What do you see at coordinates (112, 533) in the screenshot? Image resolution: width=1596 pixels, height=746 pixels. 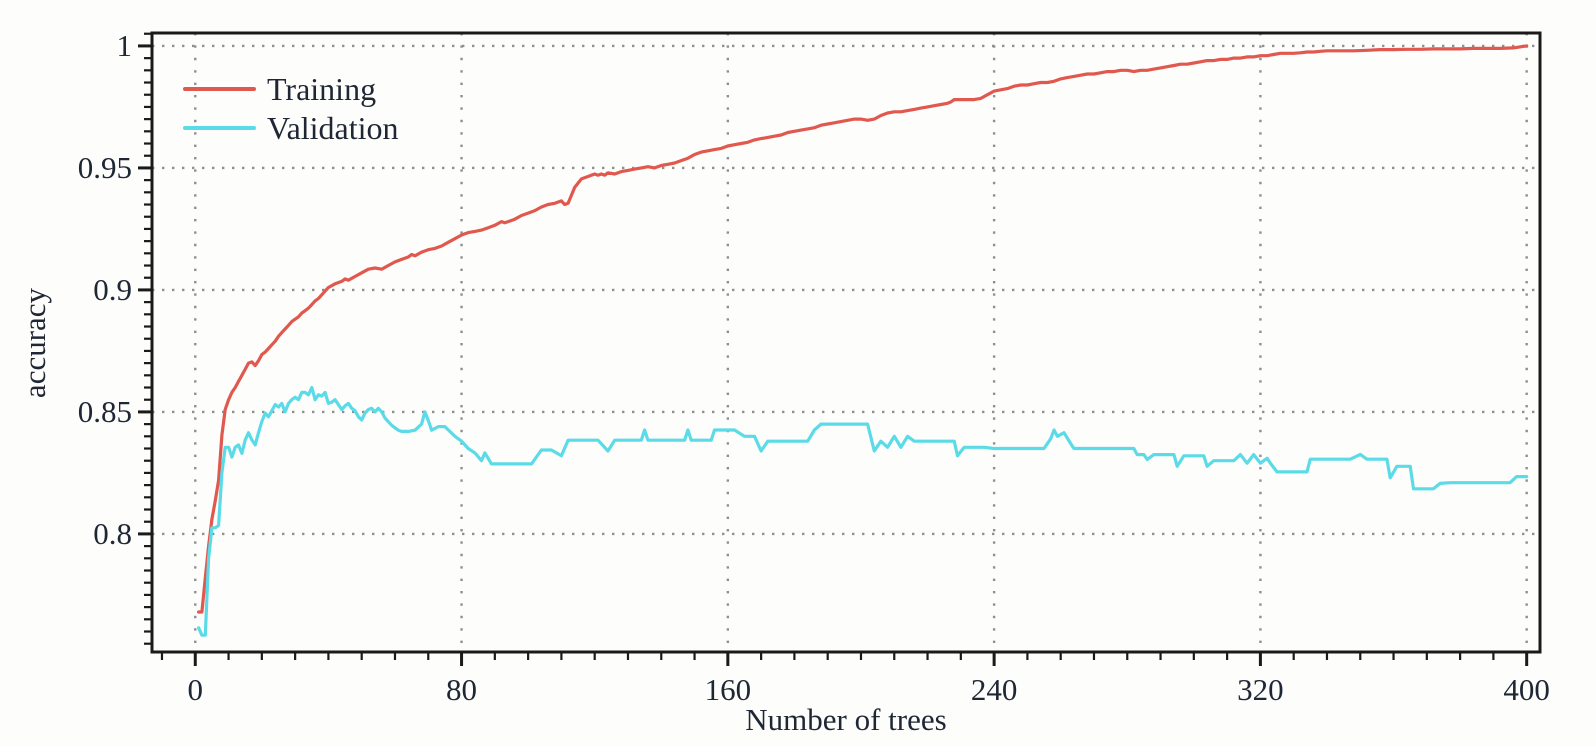 I see `y-tick-label: 0.8` at bounding box center [112, 533].